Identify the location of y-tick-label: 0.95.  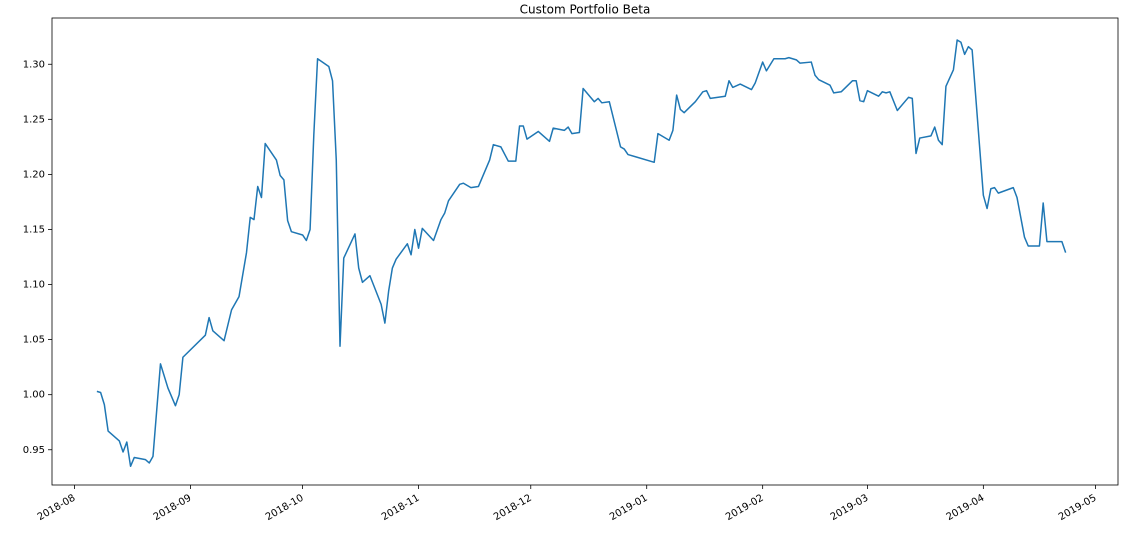
(34, 450).